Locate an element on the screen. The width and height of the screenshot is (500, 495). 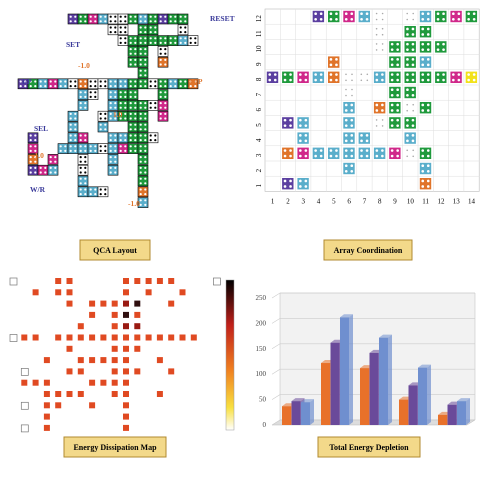
y-tick-label: 250 is located at coordinates (261, 298).